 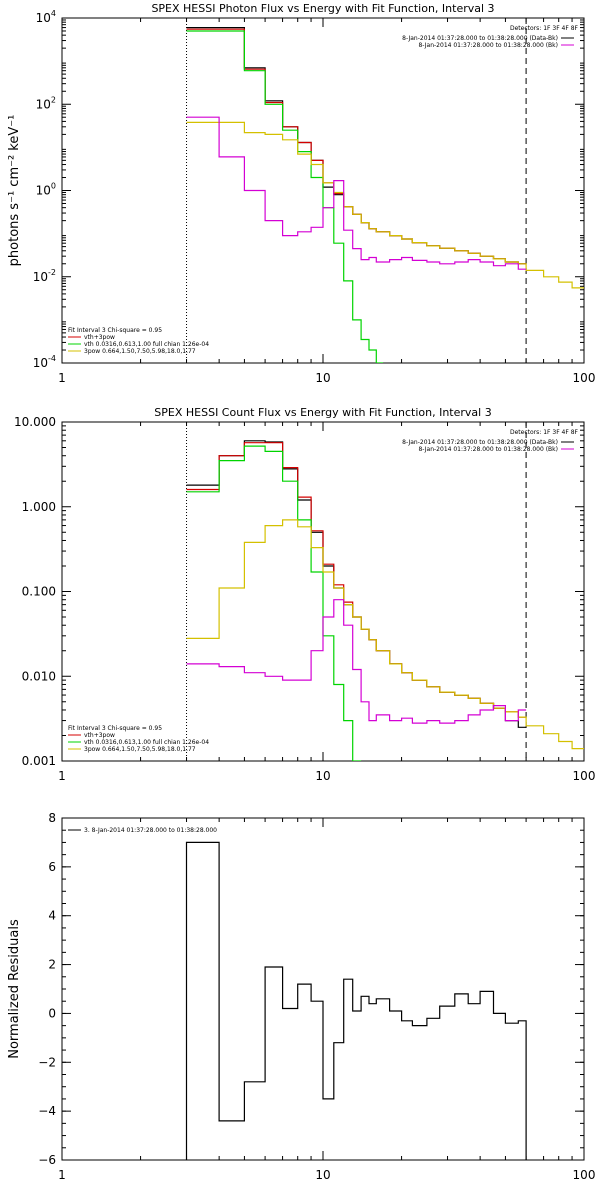 What do you see at coordinates (35, 422) in the screenshot?
I see `y-tick-label: 10.000` at bounding box center [35, 422].